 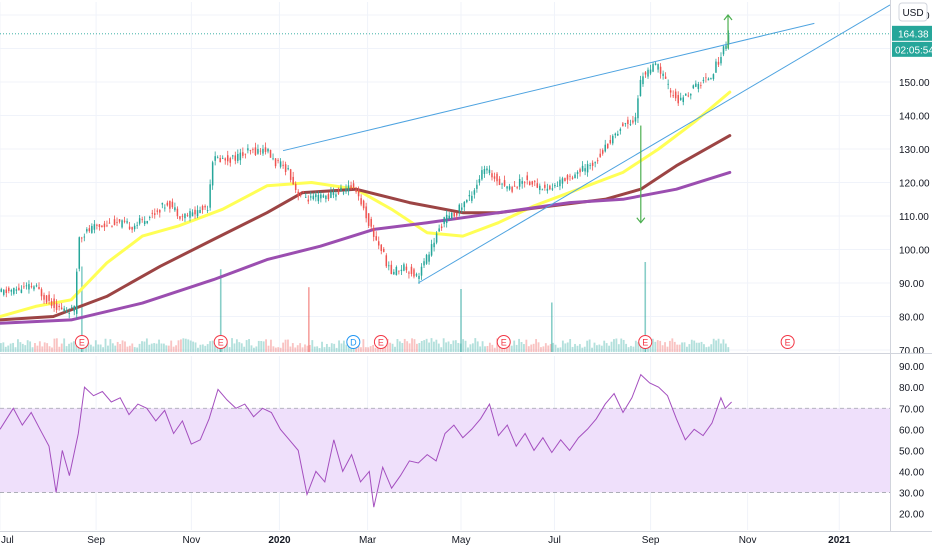 What do you see at coordinates (353, 342) in the screenshot?
I see `dividend-marker` at bounding box center [353, 342].